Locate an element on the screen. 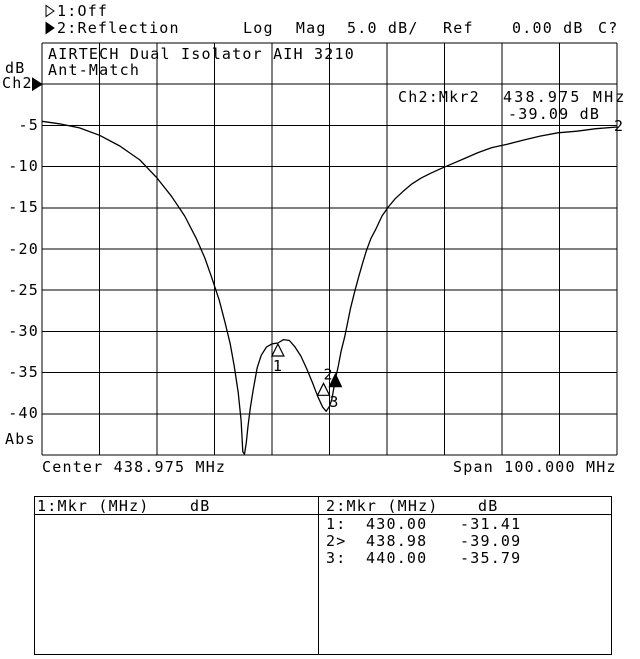  marker-table-divider is located at coordinates (318, 575).